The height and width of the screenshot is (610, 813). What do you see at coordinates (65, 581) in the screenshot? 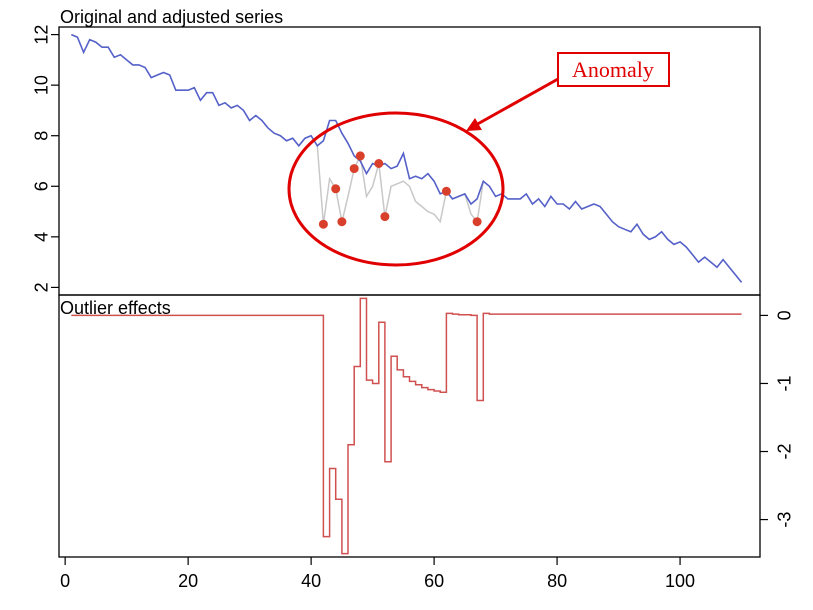
I see `x-tick-label: 0` at bounding box center [65, 581].